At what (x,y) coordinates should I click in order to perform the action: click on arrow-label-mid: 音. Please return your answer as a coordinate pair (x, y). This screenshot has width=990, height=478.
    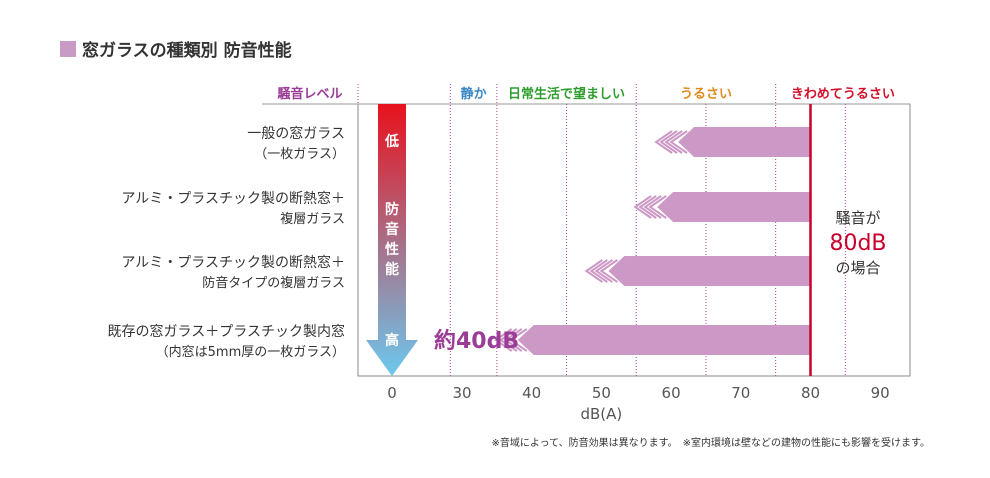
    Looking at the image, I should click on (392, 229).